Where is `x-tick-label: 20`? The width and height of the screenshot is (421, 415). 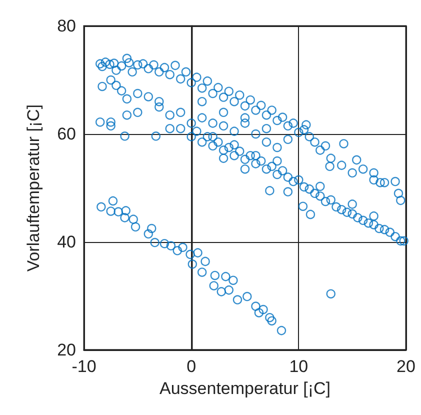
x-tick-label: 20 is located at coordinates (406, 366).